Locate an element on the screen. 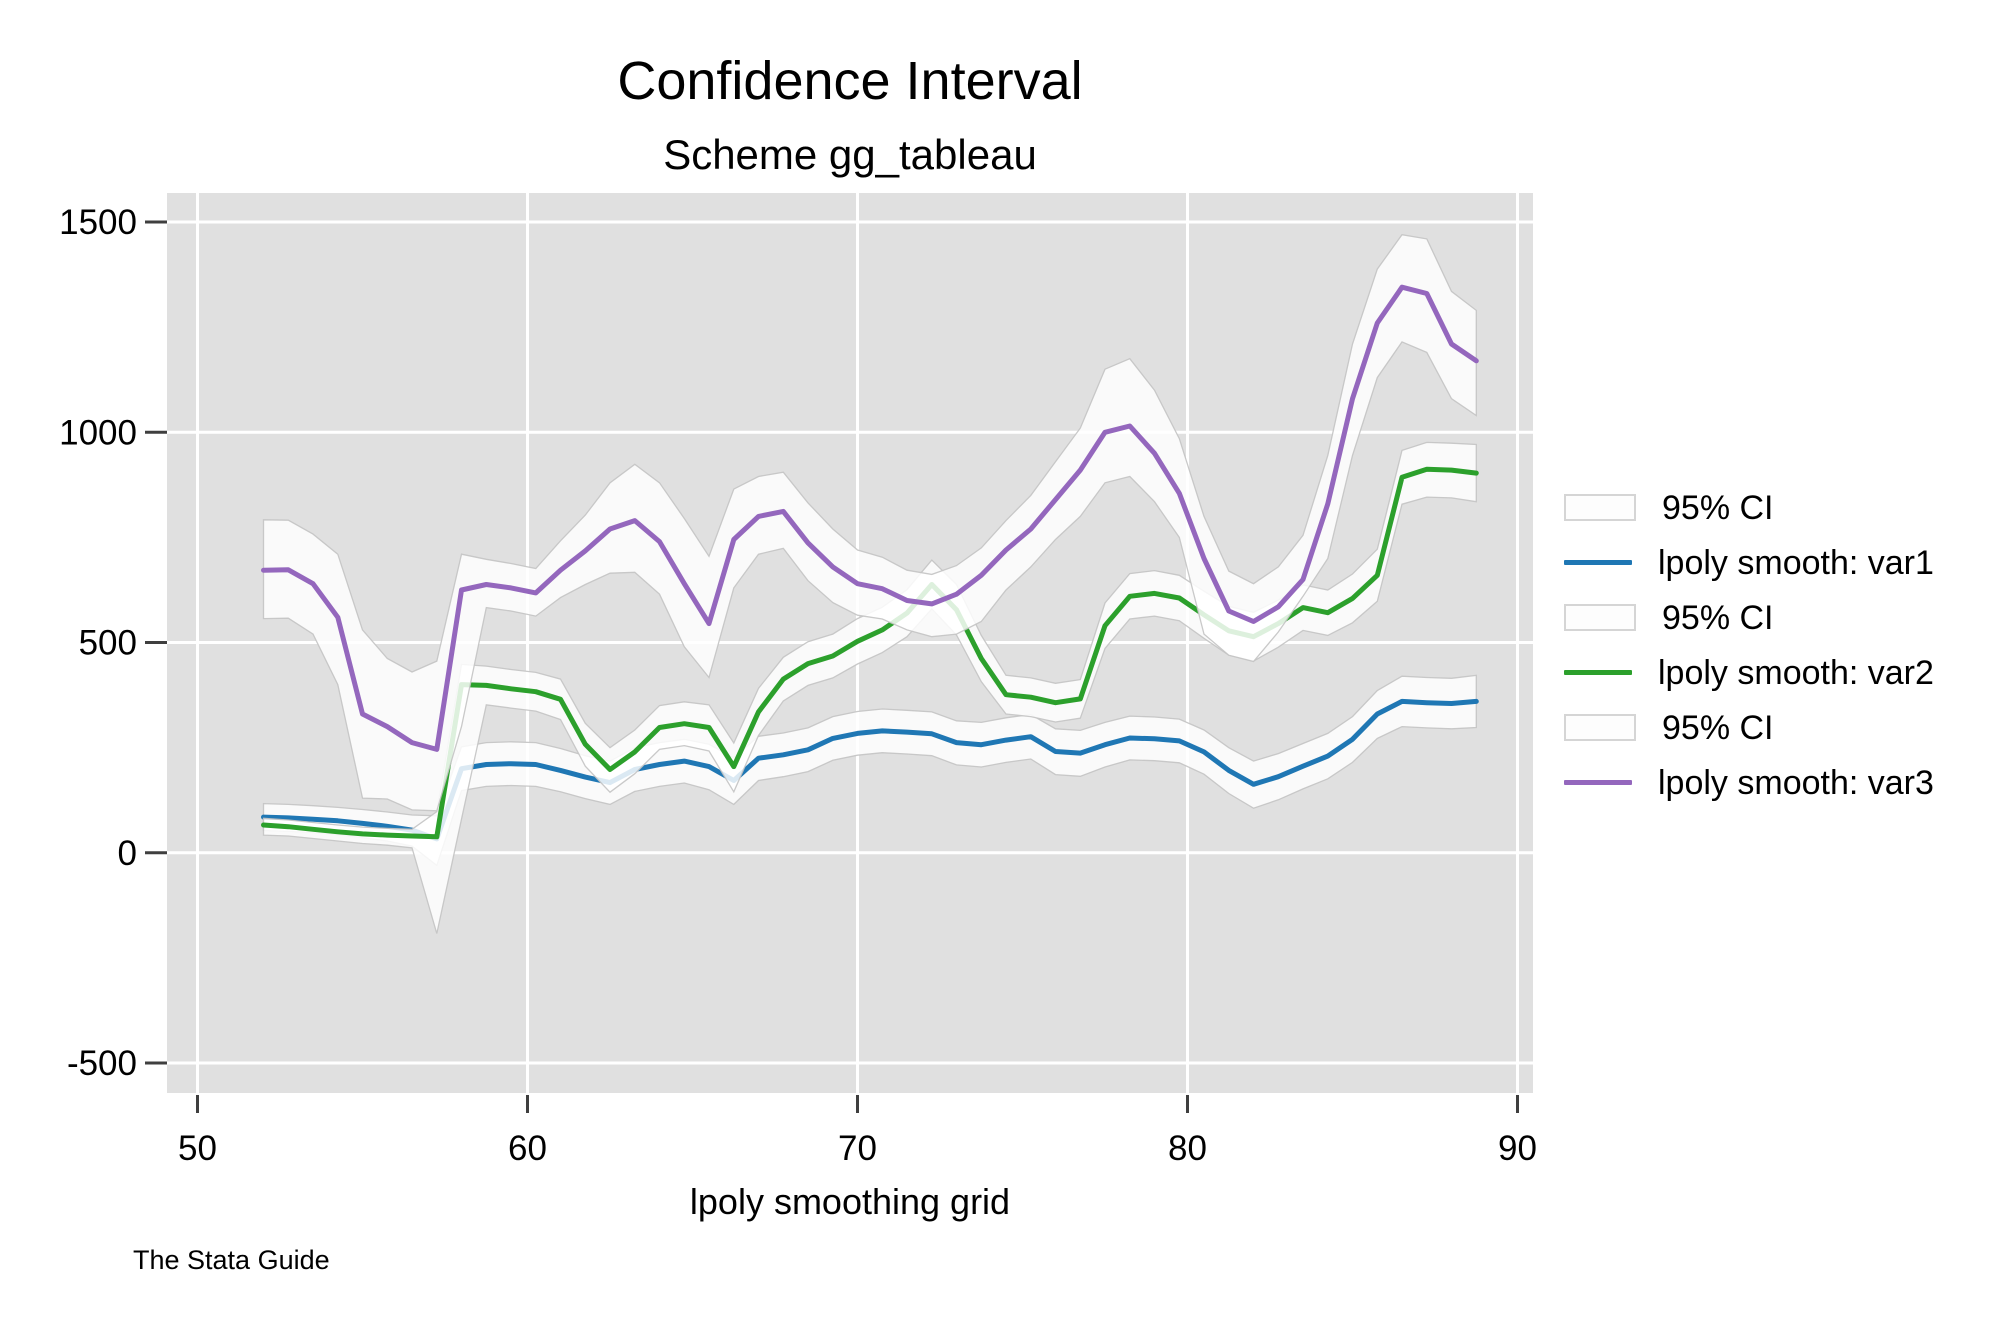  y-tick-label: 1000 is located at coordinates (98, 432).